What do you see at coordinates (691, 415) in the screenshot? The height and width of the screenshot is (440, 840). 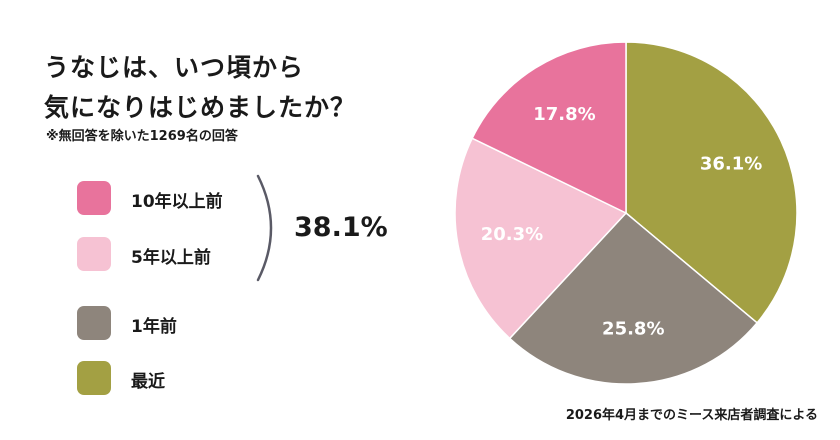 I see `source-footnote: 2026年4月までのミース来店者調査による` at bounding box center [691, 415].